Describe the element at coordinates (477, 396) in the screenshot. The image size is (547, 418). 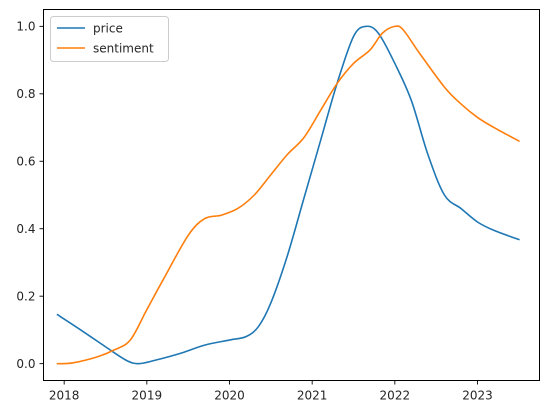
I see `x-tick-label: 2023` at that location.